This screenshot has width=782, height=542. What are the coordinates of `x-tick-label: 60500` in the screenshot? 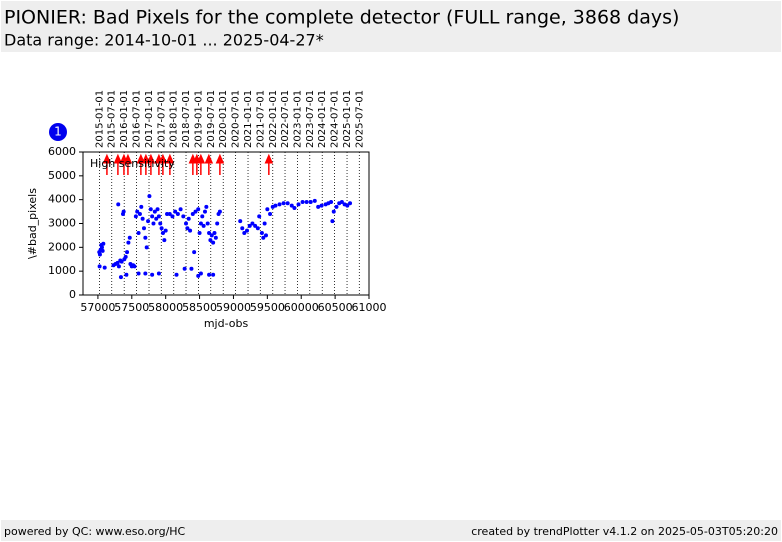 It's located at (335, 307).